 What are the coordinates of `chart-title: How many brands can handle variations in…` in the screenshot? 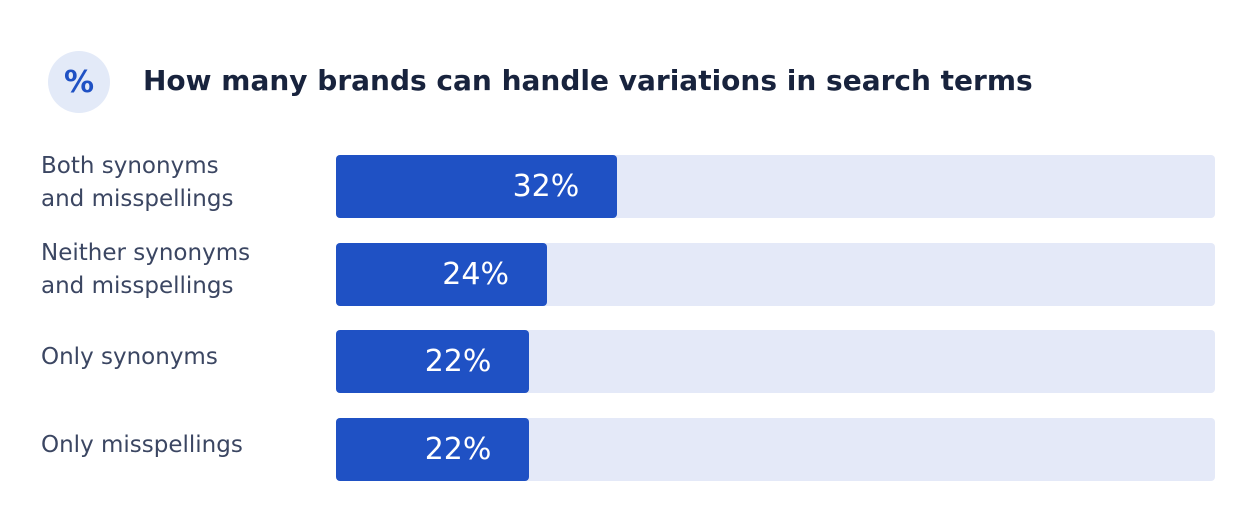 It's located at (588, 80).